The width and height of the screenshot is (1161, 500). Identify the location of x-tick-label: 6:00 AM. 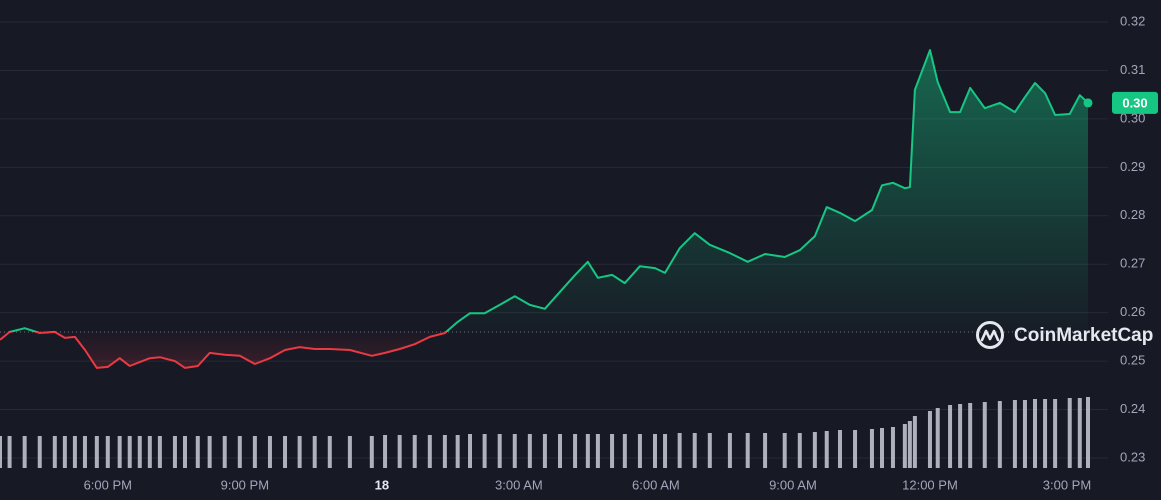
(656, 484).